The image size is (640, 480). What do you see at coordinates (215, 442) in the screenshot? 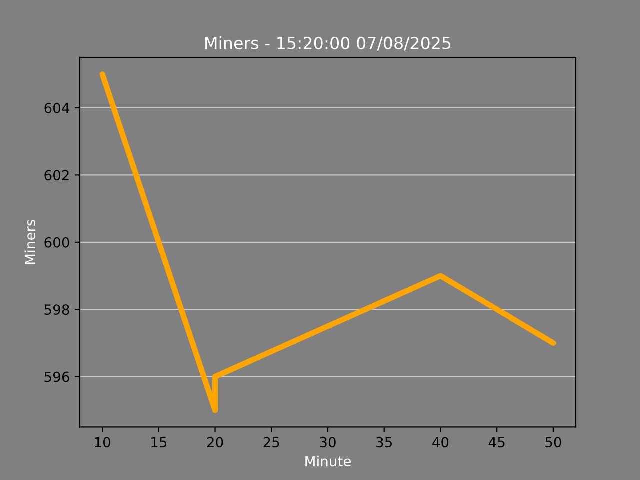
I see `x-tick-label: 20` at bounding box center [215, 442].